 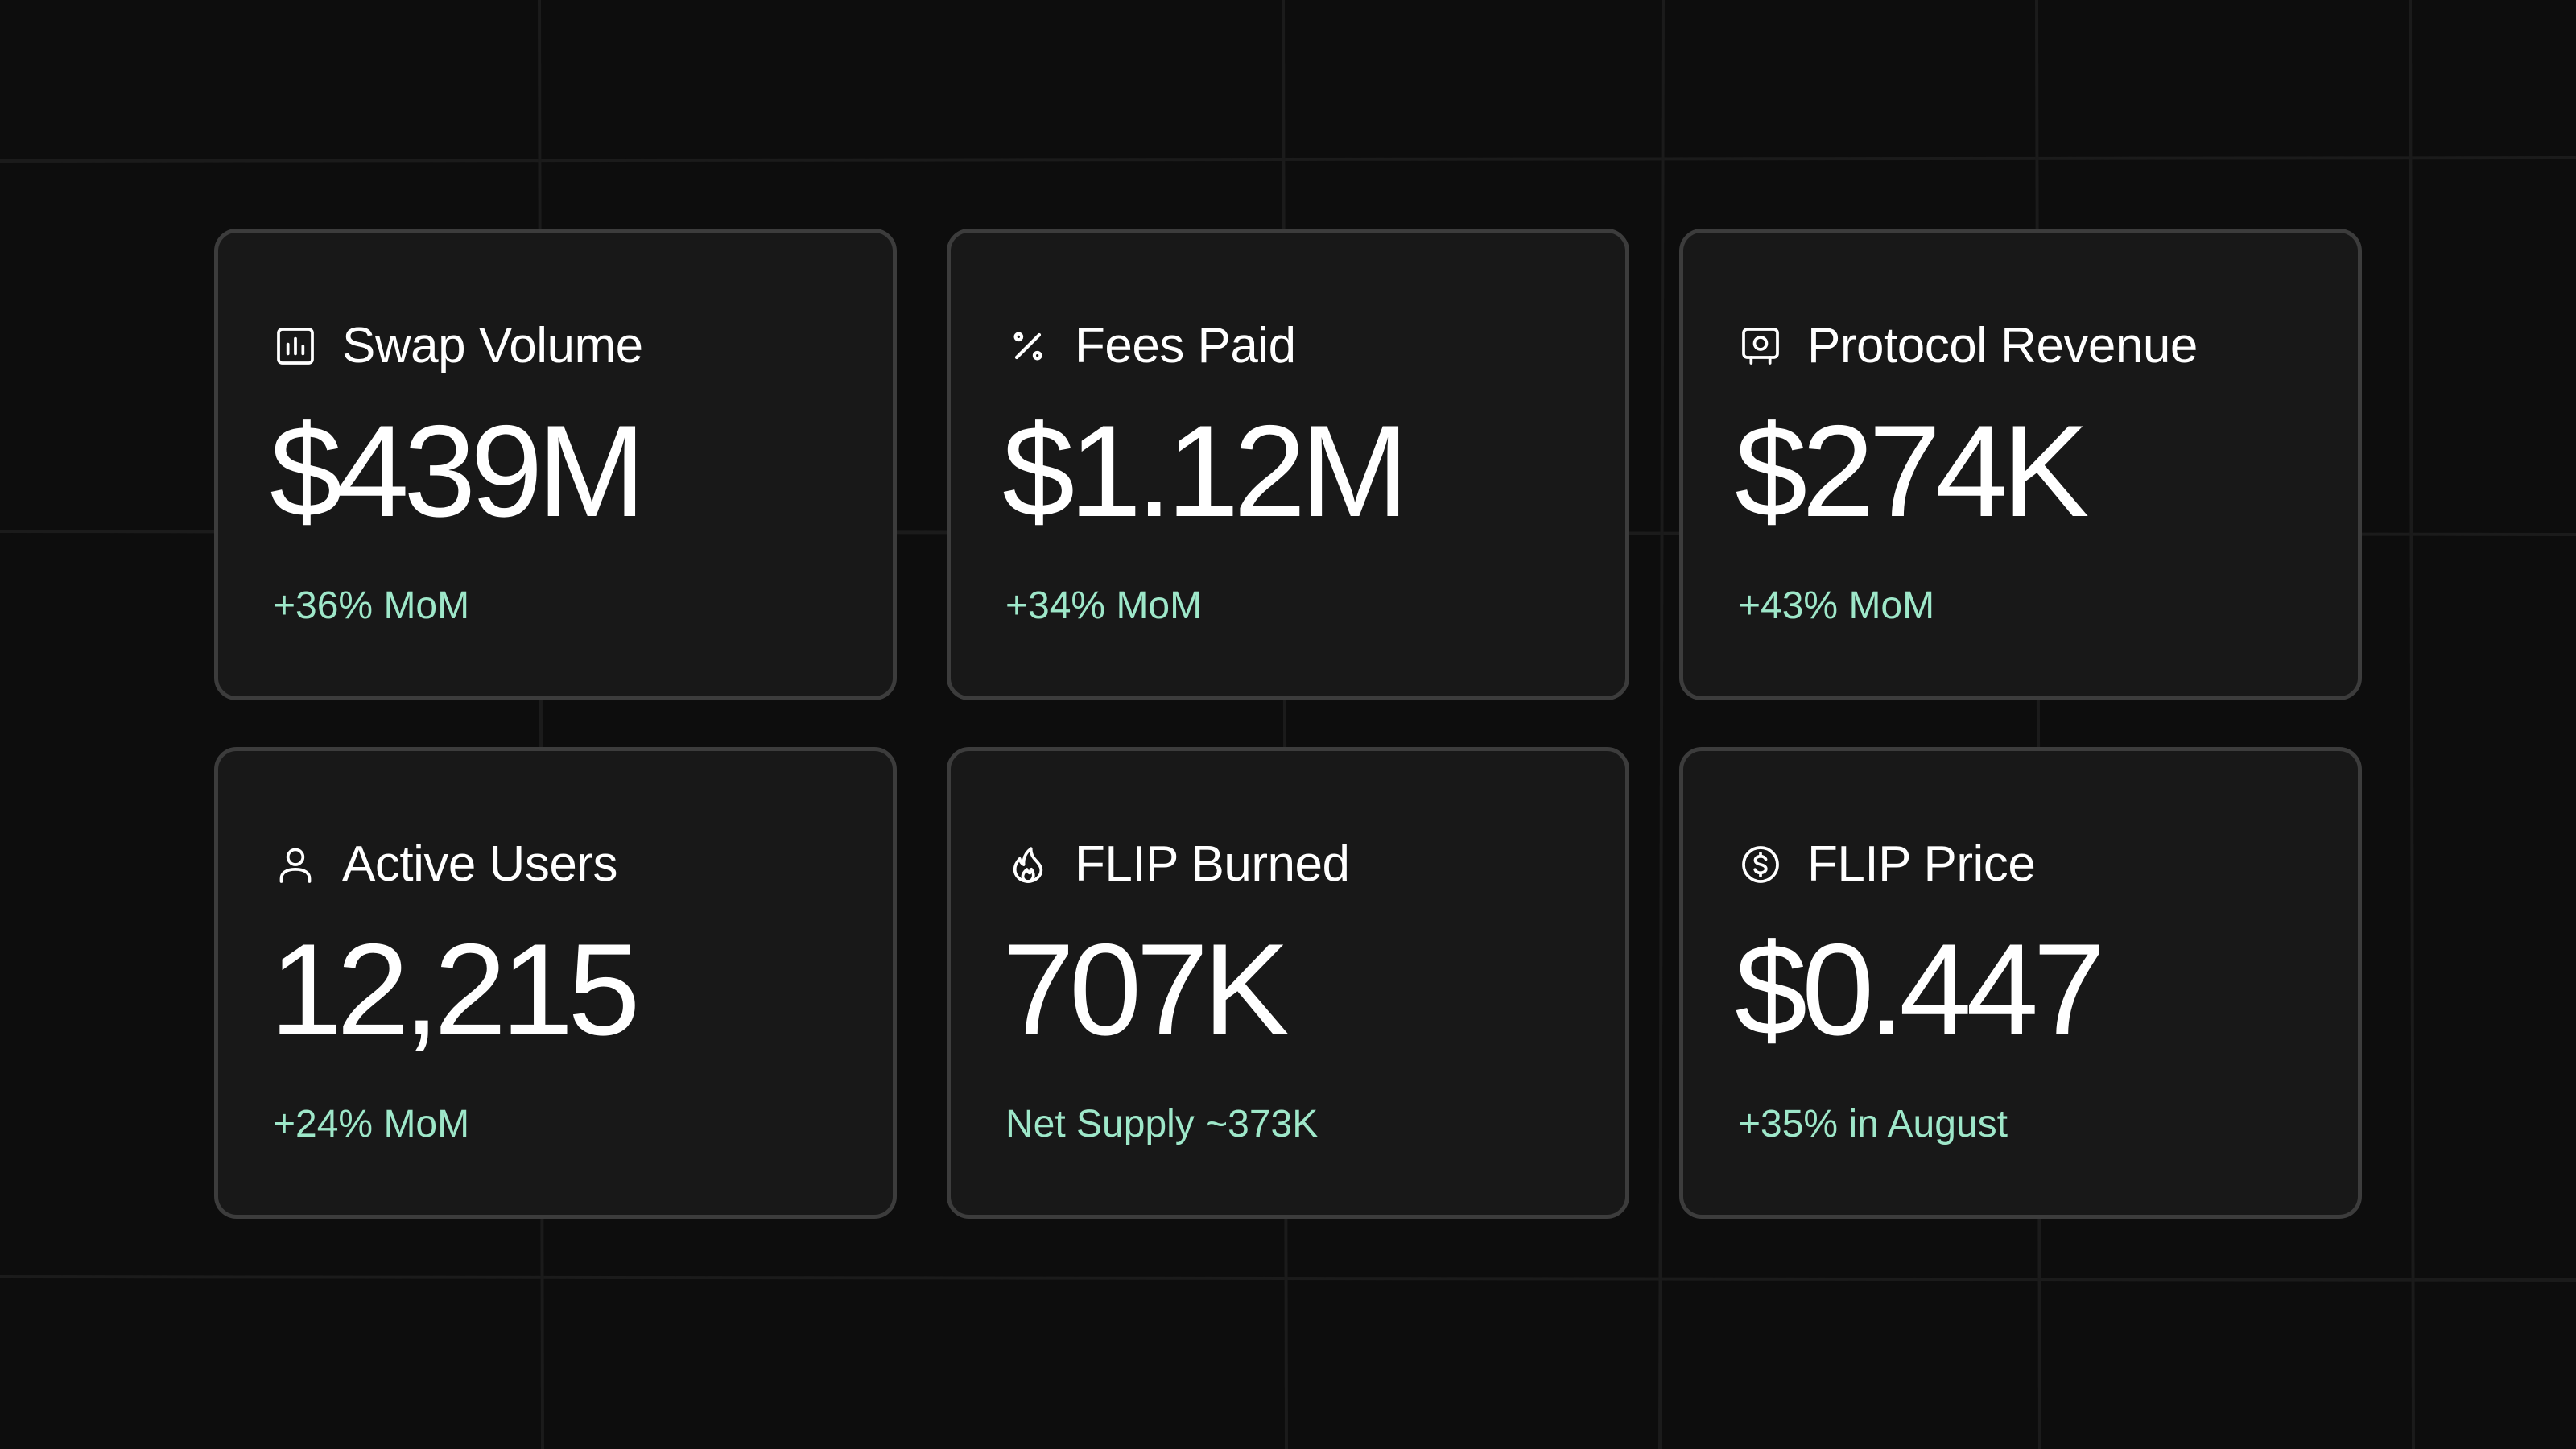 I want to click on card-label: FLIP Price, so click(x=1921, y=864).